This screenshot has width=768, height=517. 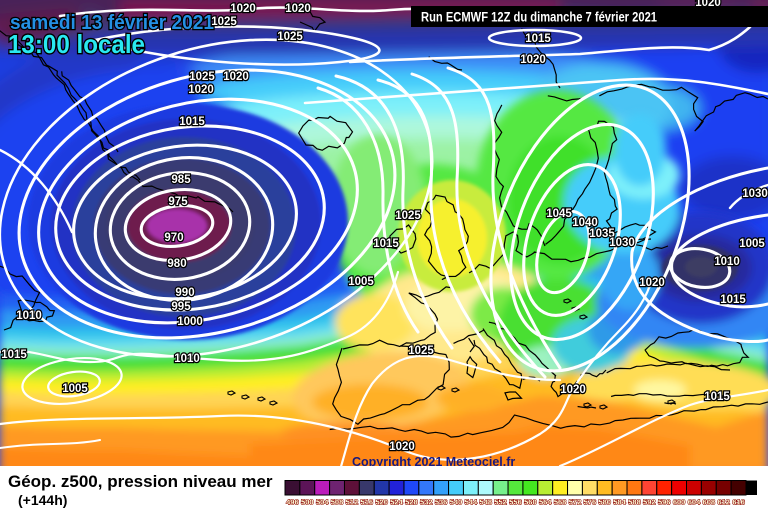 What do you see at coordinates (559, 214) in the screenshot?
I see `svg-text: 1045` at bounding box center [559, 214].